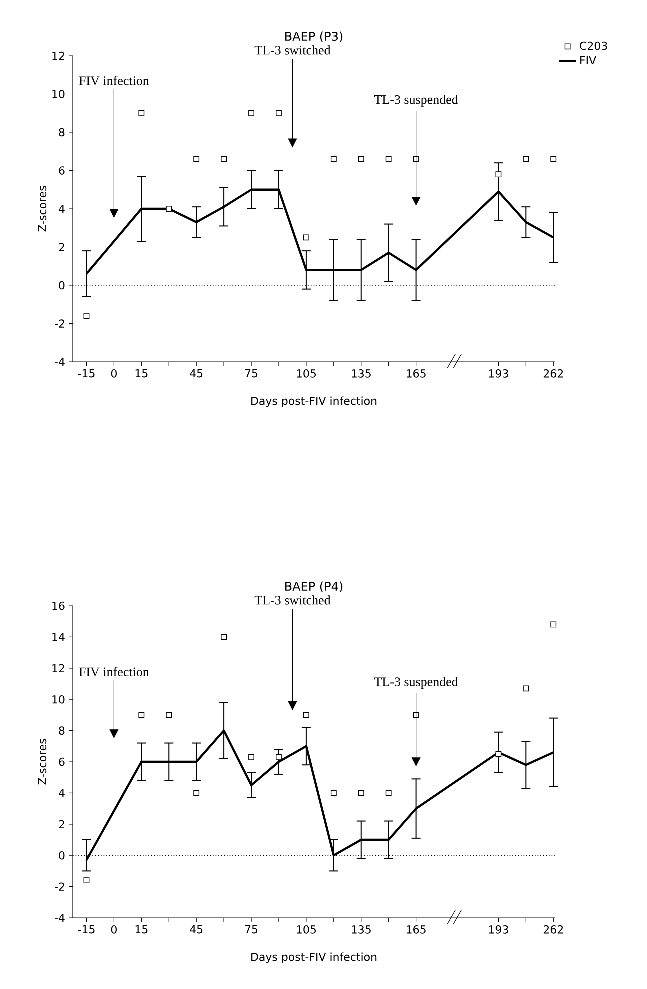  I want to click on y-tick-label: 14, so click(58, 637).